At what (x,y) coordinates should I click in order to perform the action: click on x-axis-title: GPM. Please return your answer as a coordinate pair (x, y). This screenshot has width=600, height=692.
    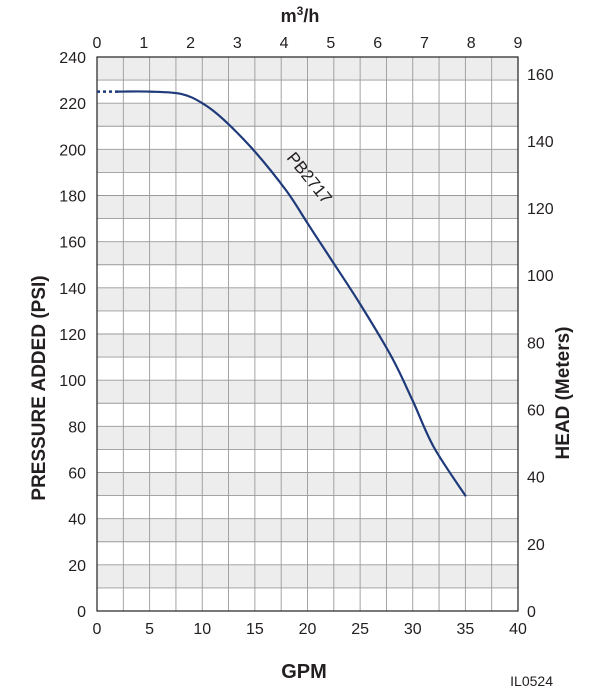
    Looking at the image, I should click on (304, 672).